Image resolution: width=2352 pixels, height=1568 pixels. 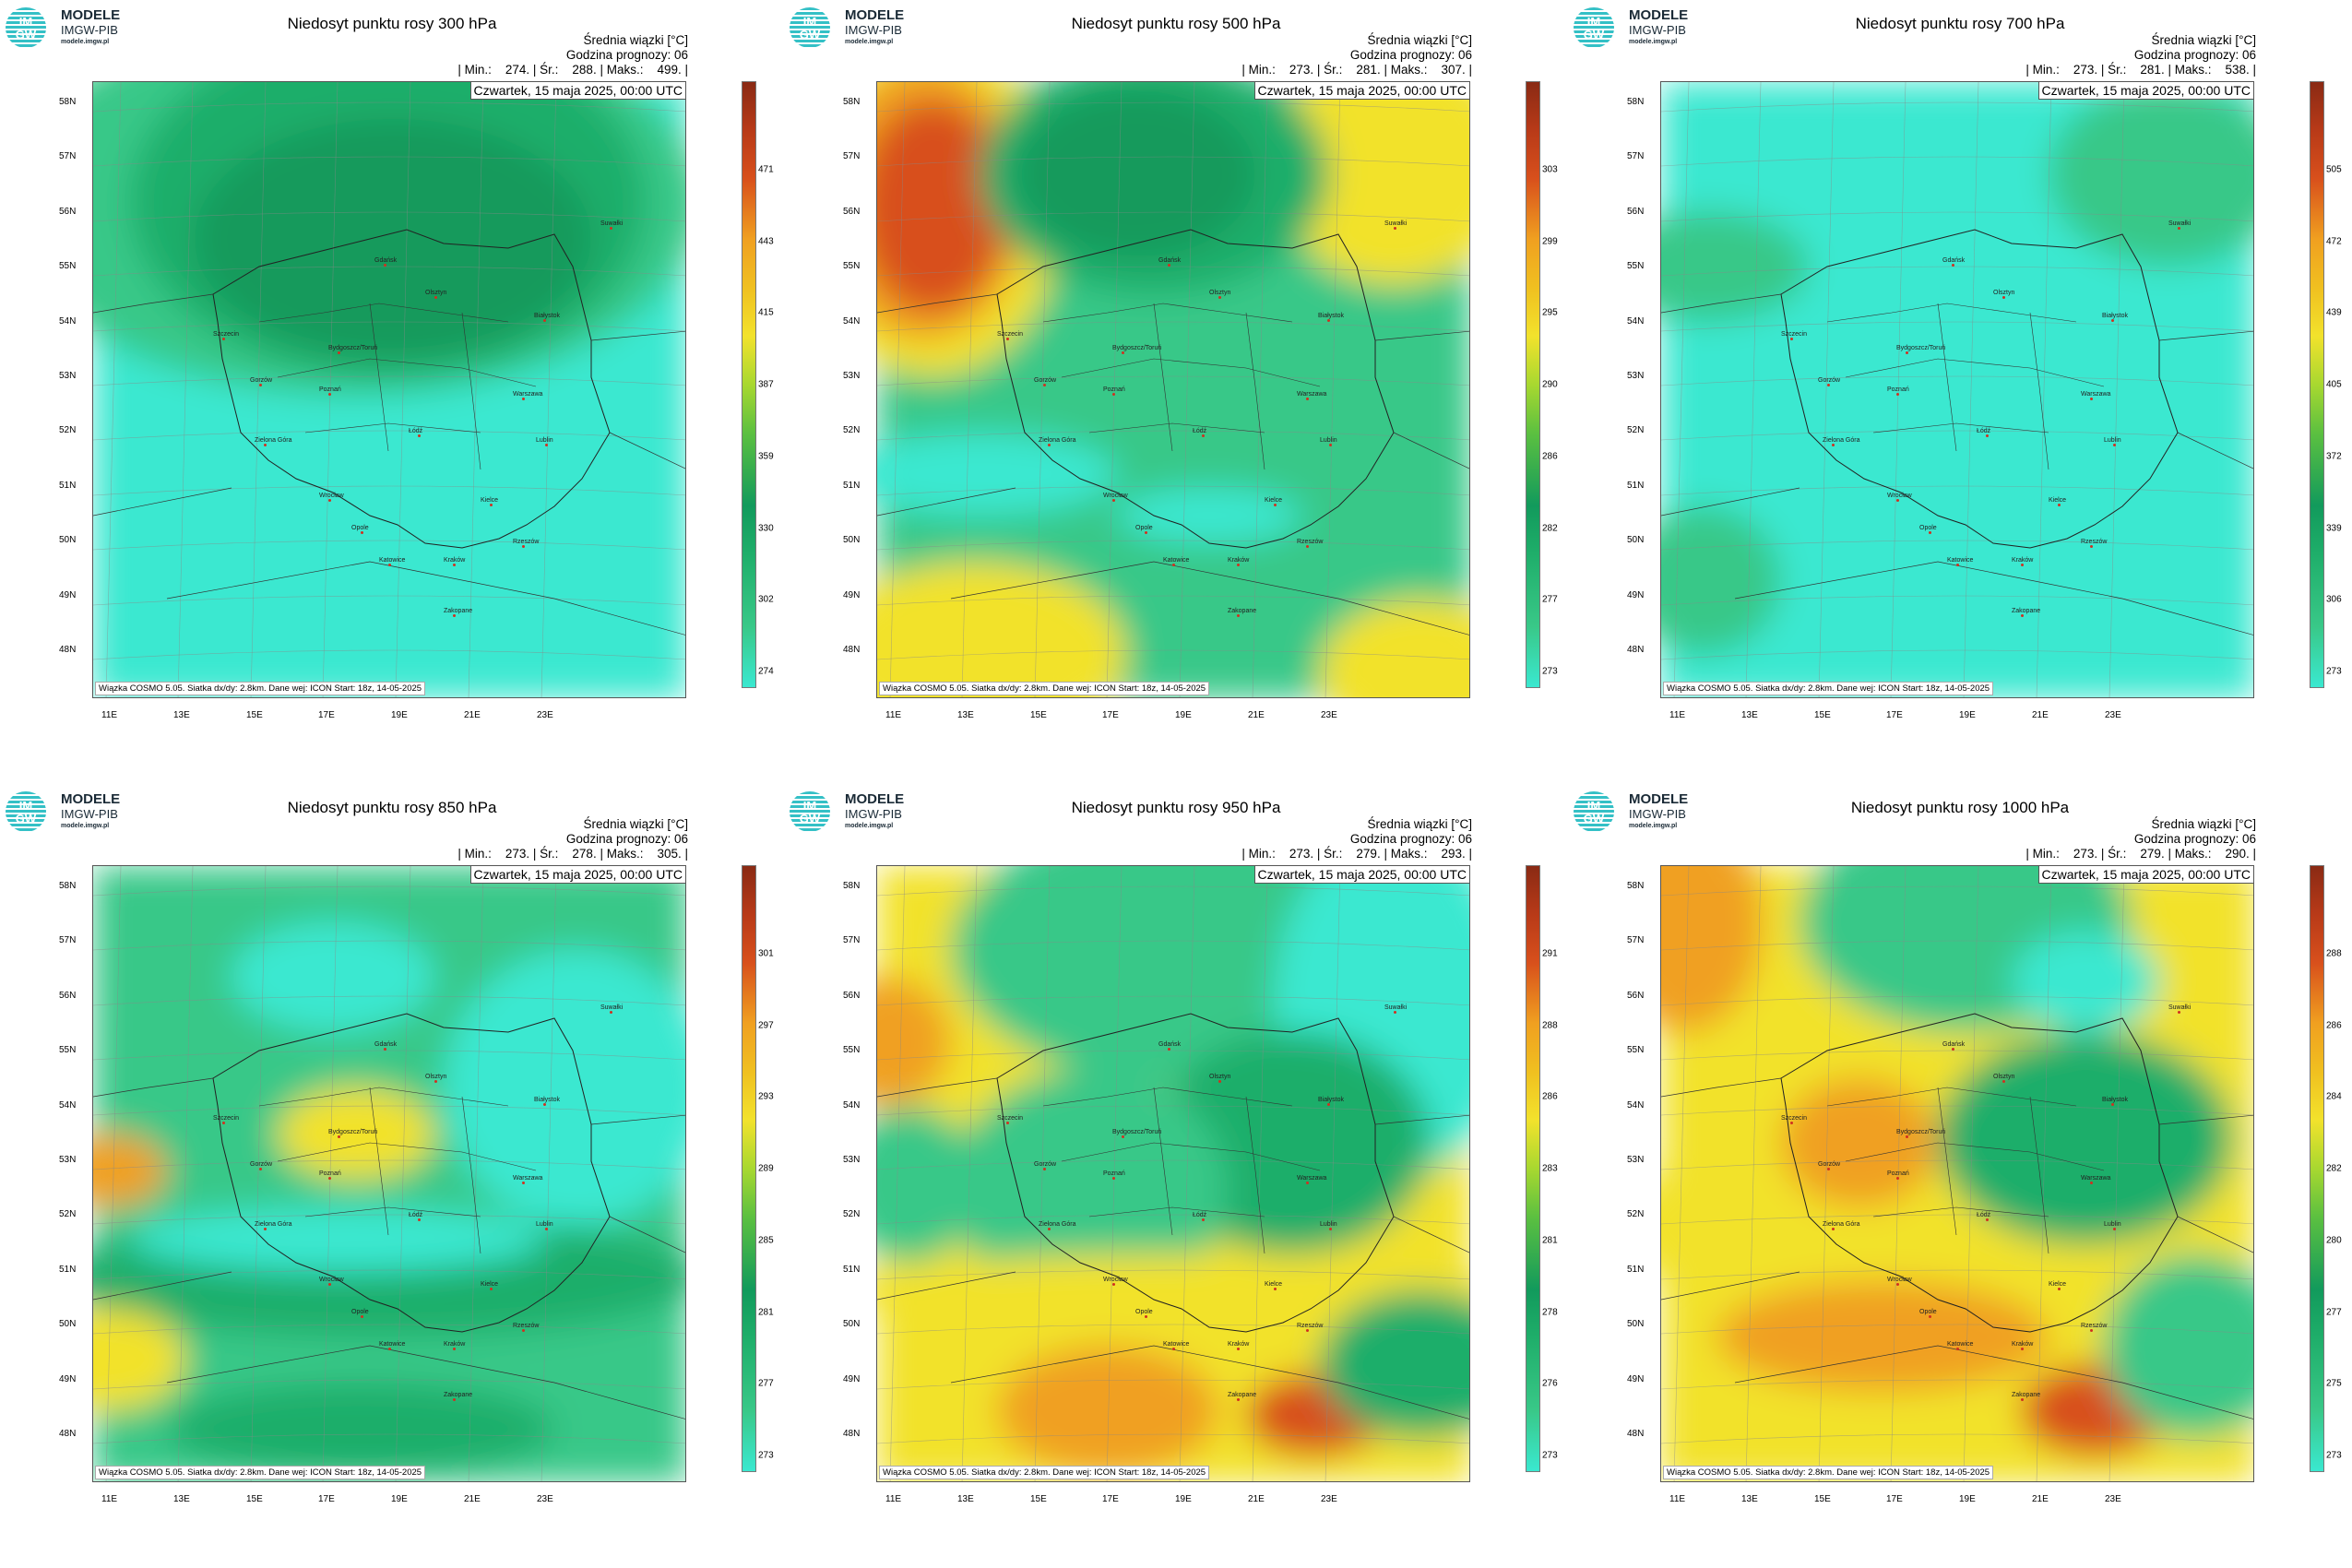 What do you see at coordinates (1636, 540) in the screenshot?
I see `lat-tick-label: 50N` at bounding box center [1636, 540].